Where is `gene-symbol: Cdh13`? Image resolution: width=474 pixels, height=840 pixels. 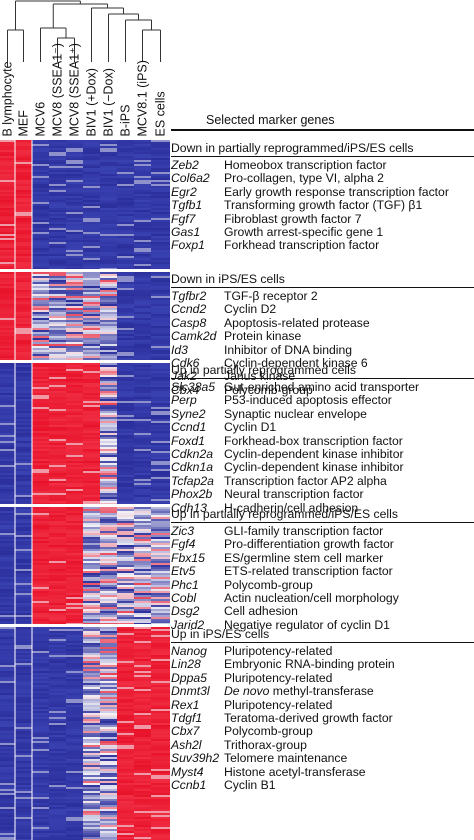
gene-symbol: Cdh13 is located at coordinates (189, 507).